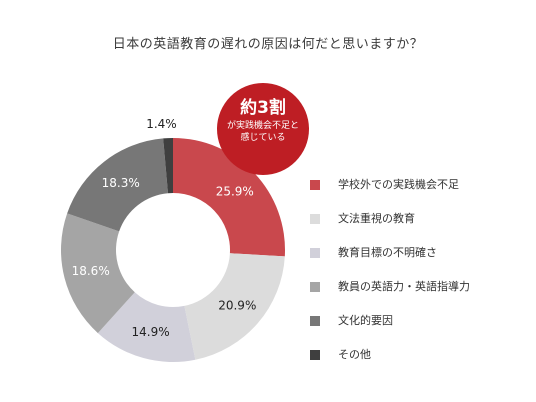  I want to click on legend-label: 文化的要因, so click(365, 320).